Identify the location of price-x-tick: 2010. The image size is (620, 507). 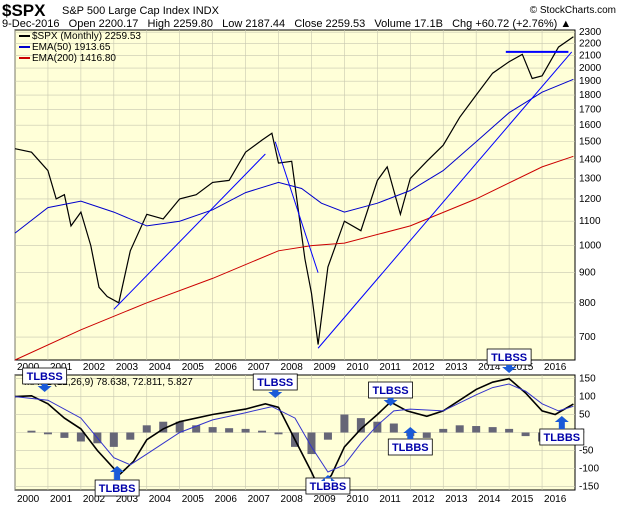
(357, 367).